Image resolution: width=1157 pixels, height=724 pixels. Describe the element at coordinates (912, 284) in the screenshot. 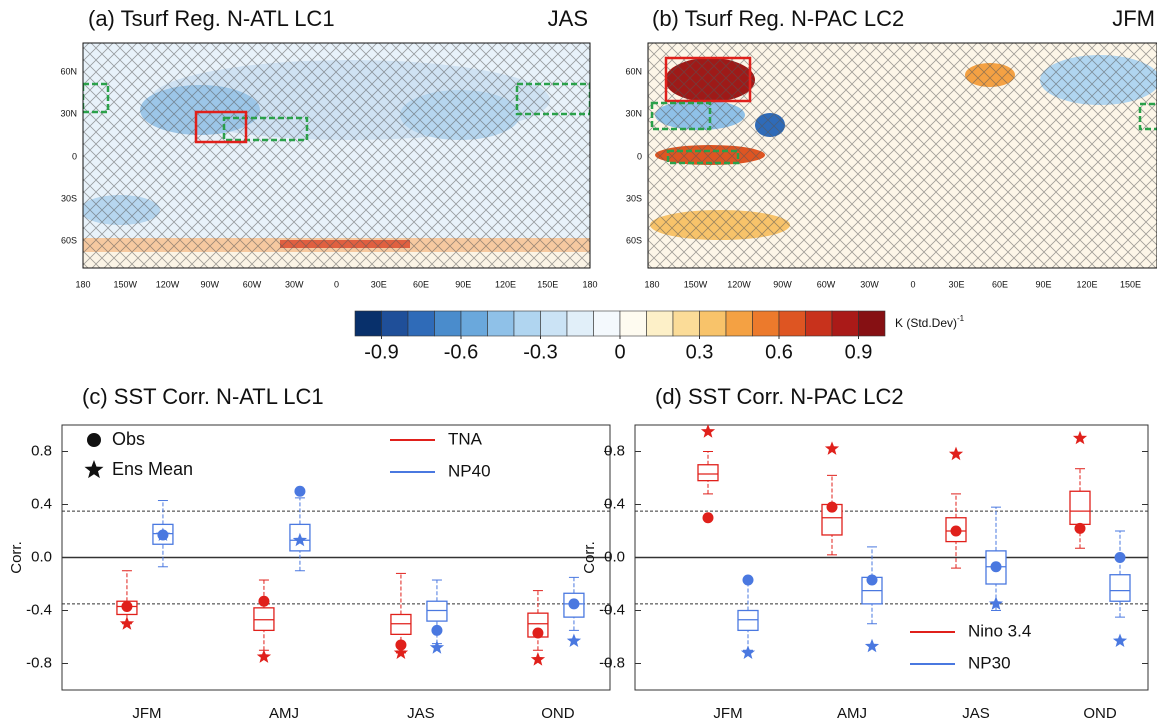

I see `lon-label: 0` at that location.